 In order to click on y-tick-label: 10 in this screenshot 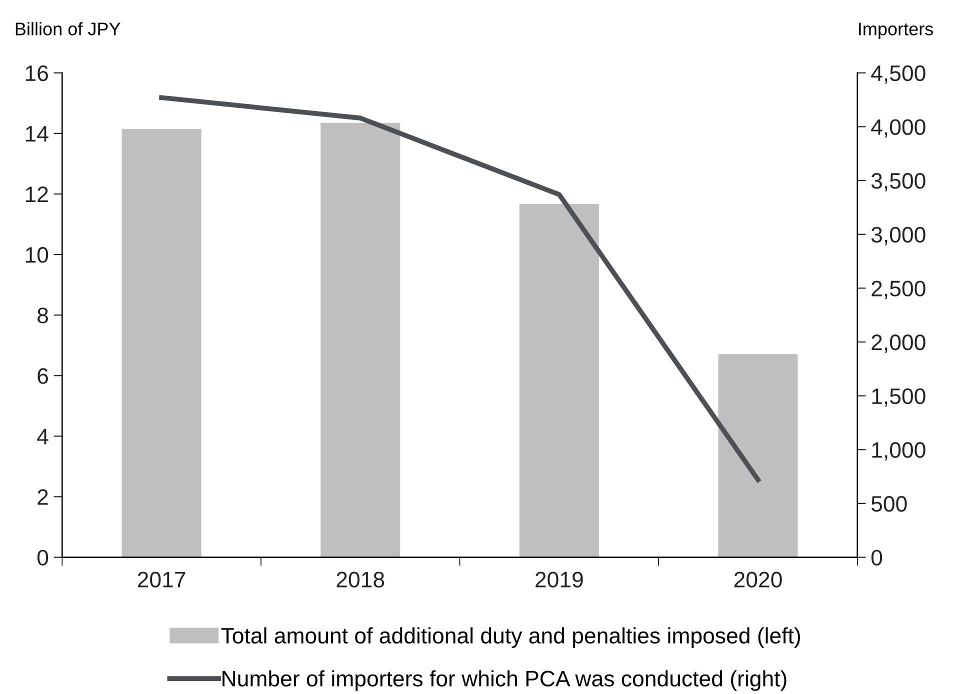, I will do `click(37, 255)`.